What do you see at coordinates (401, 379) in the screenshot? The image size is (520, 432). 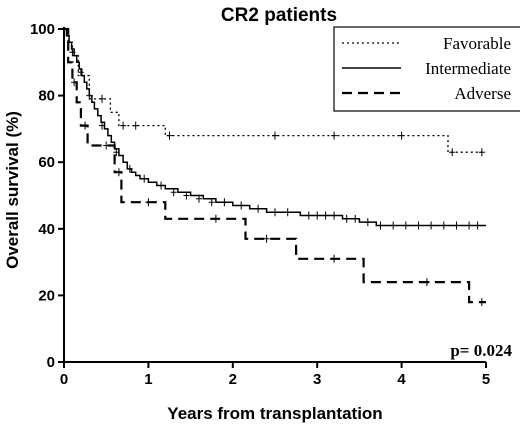 I see `x-tick-label: 4` at bounding box center [401, 379].